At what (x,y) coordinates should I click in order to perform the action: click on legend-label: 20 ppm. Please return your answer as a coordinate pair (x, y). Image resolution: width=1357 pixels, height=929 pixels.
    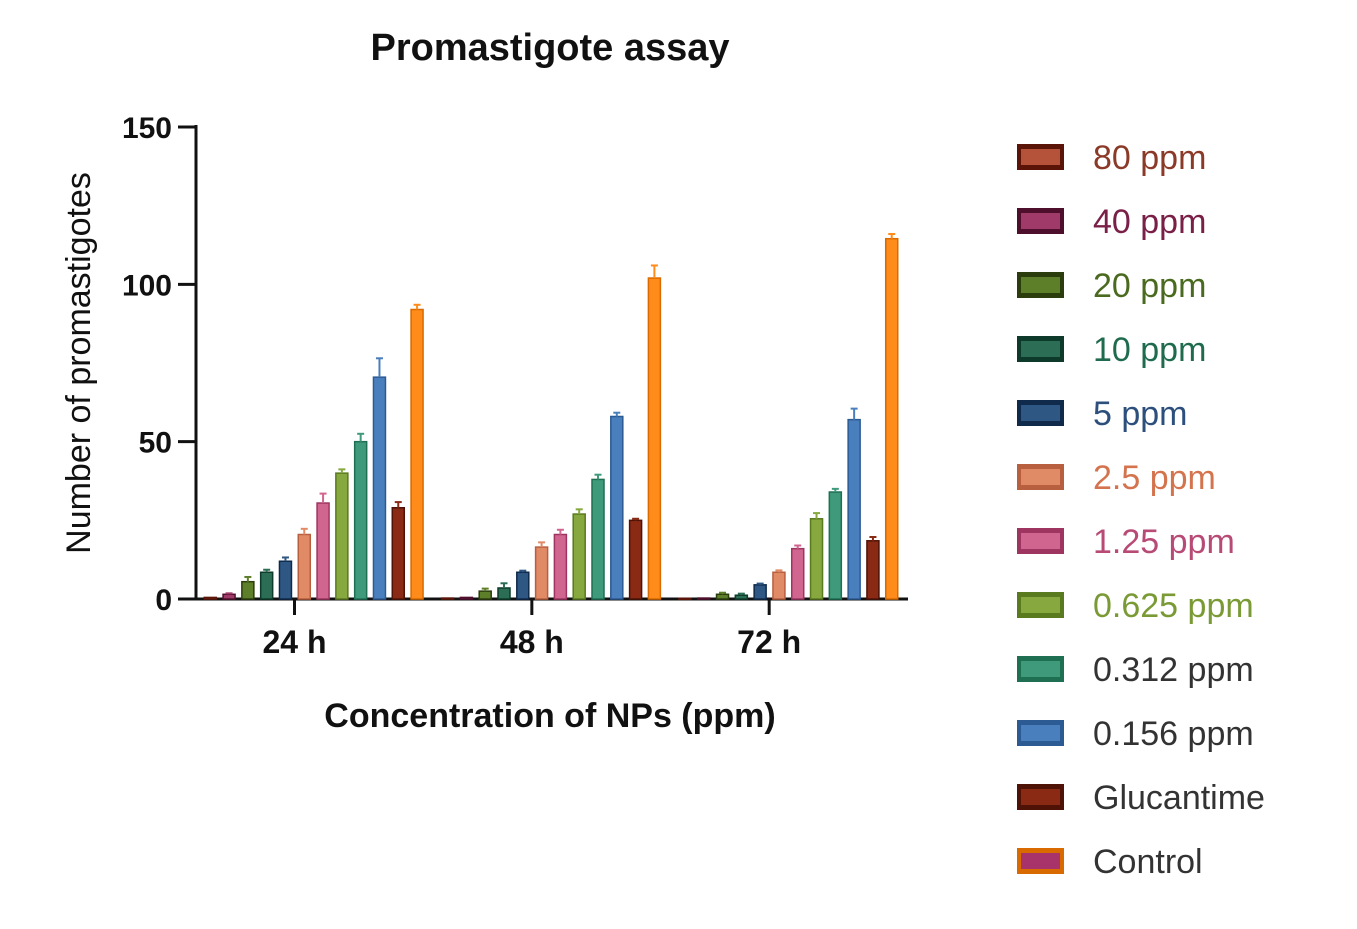
    Looking at the image, I should click on (1149, 286).